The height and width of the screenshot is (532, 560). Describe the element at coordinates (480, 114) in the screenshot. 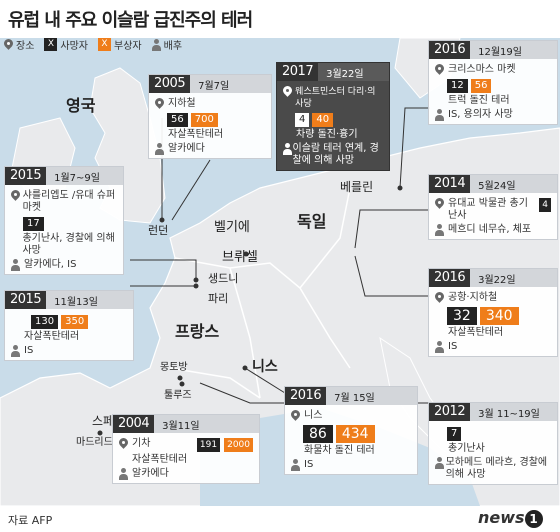

I see `event-suspect: IS, 용의자 사망` at that location.